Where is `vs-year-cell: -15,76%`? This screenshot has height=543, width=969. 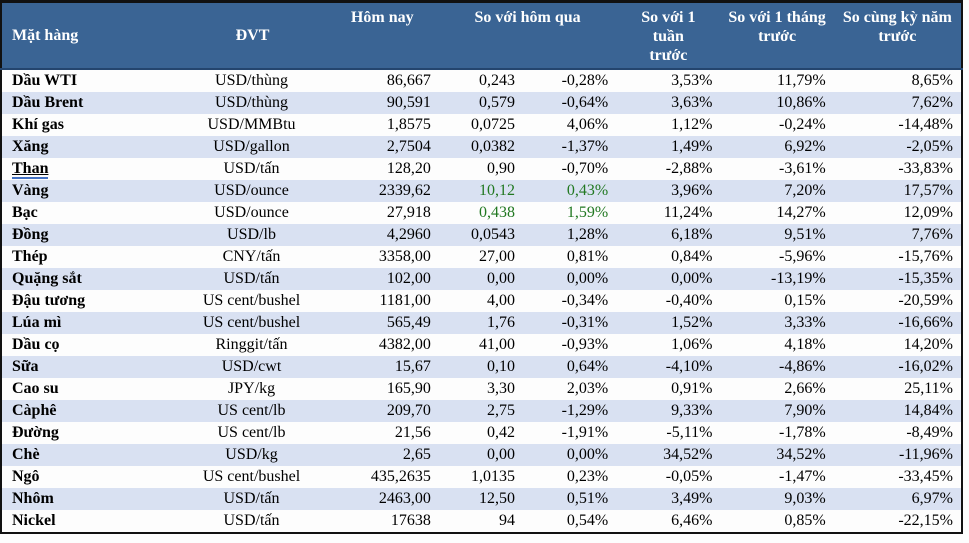
vs-year-cell: -15,76% is located at coordinates (925, 256).